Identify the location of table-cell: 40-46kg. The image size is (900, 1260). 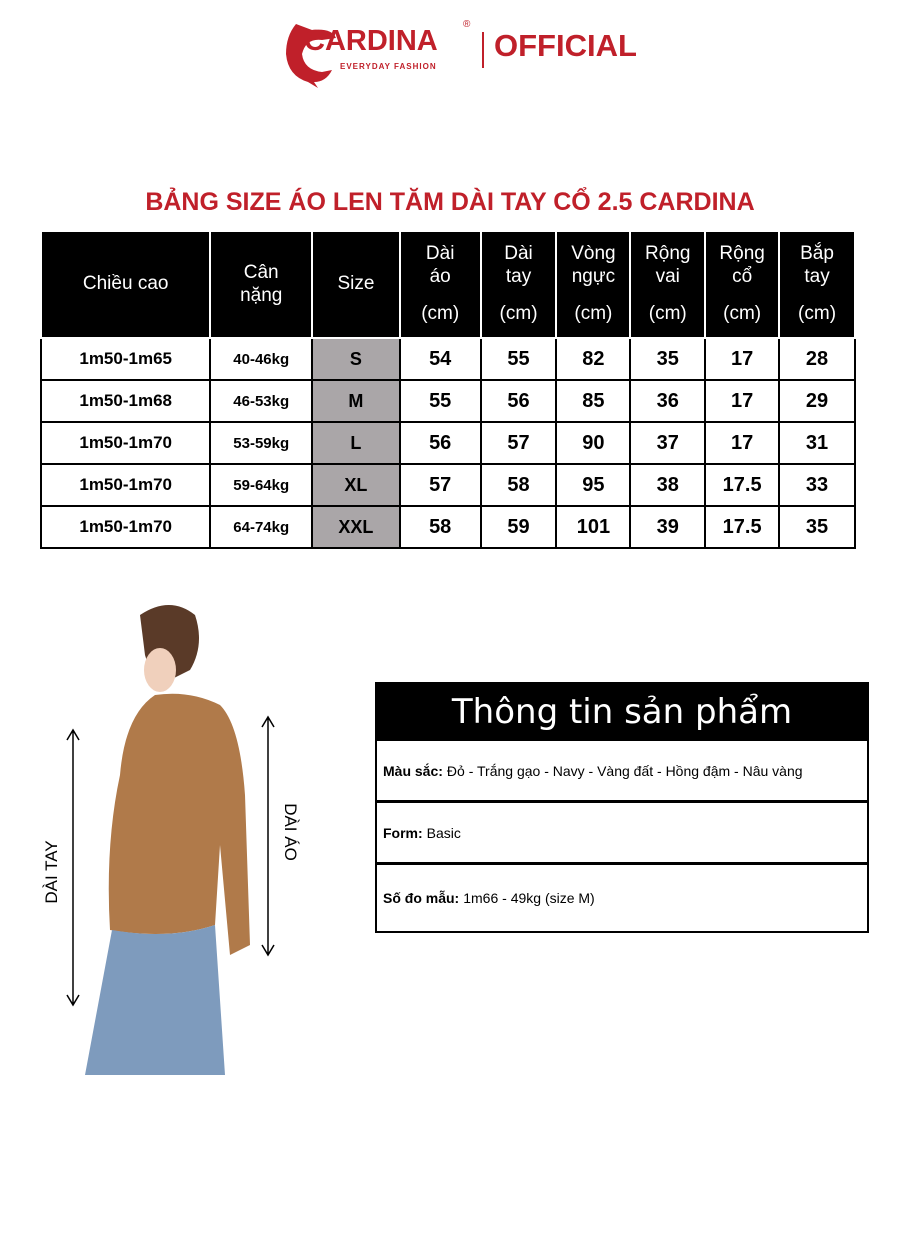
(261, 359).